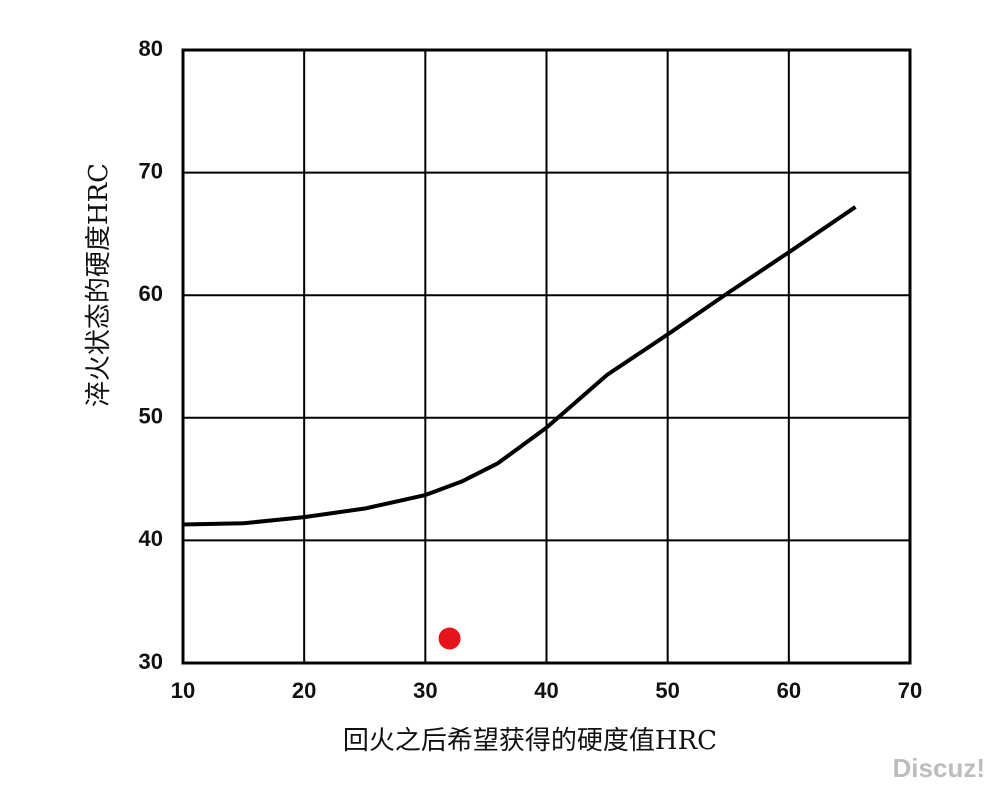 This screenshot has height=793, width=1000. Describe the element at coordinates (183, 690) in the screenshot. I see `x-tick-label: 10` at that location.